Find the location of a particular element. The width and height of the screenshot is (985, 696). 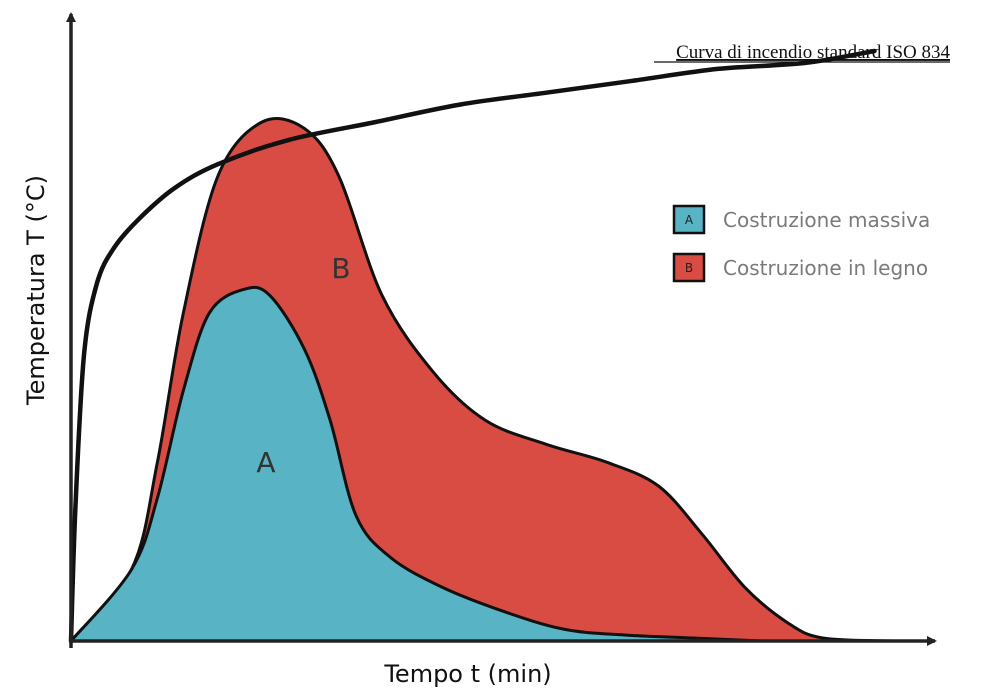

x-axis-title: Tempo t (min) is located at coordinates (467, 674).